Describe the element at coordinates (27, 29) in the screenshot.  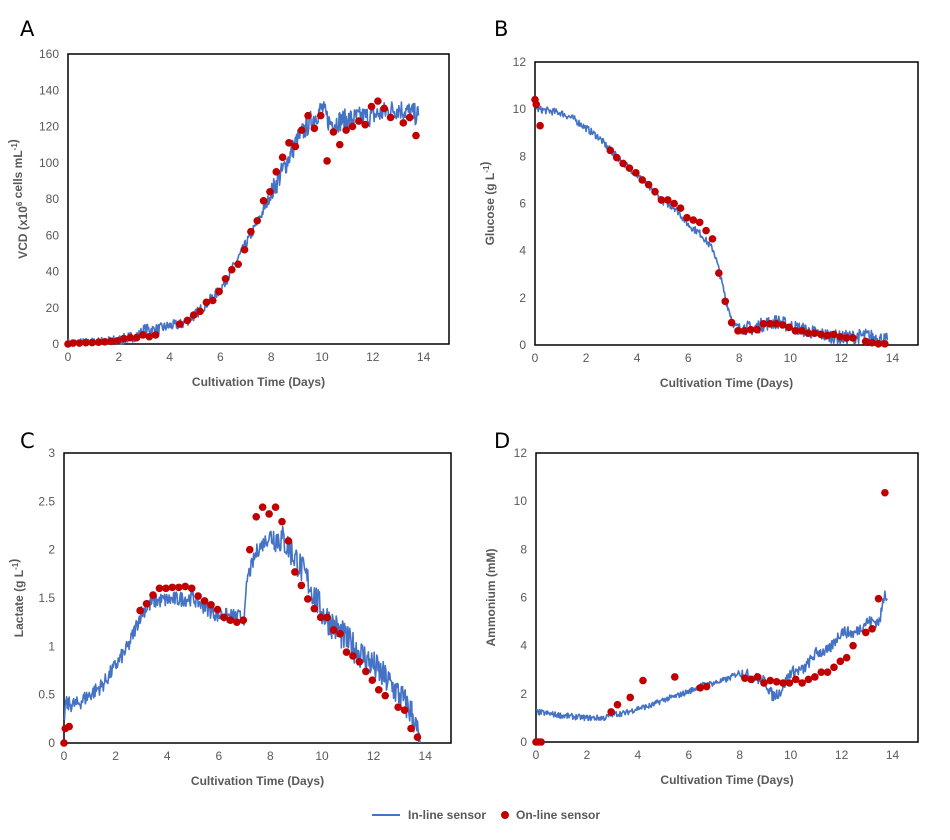
I see `panel-letter: A` at that location.